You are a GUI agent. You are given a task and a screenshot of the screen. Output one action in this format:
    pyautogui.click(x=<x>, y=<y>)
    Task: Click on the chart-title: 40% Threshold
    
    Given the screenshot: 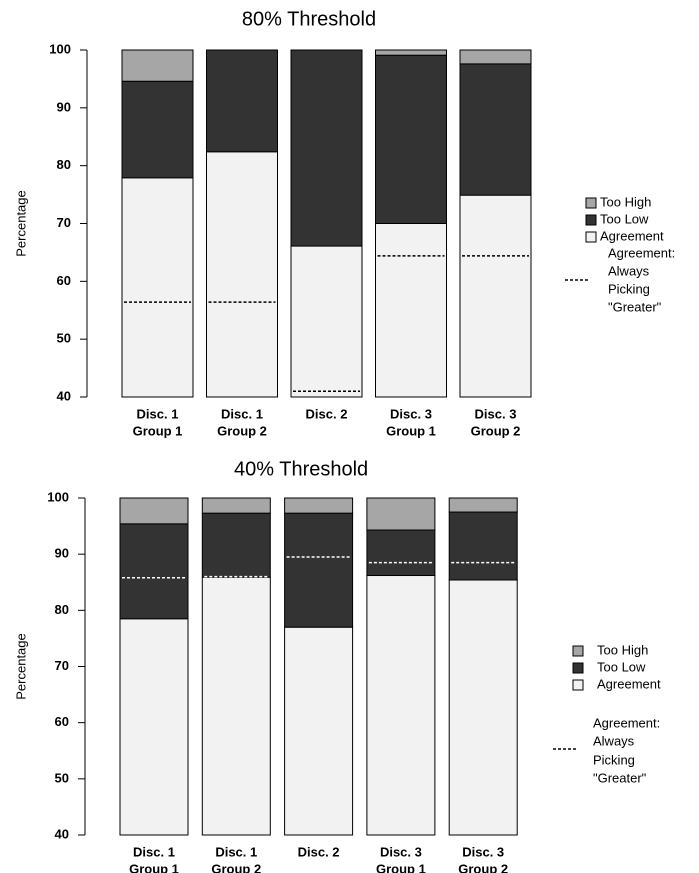 What is the action you would take?
    pyautogui.click(x=301, y=469)
    